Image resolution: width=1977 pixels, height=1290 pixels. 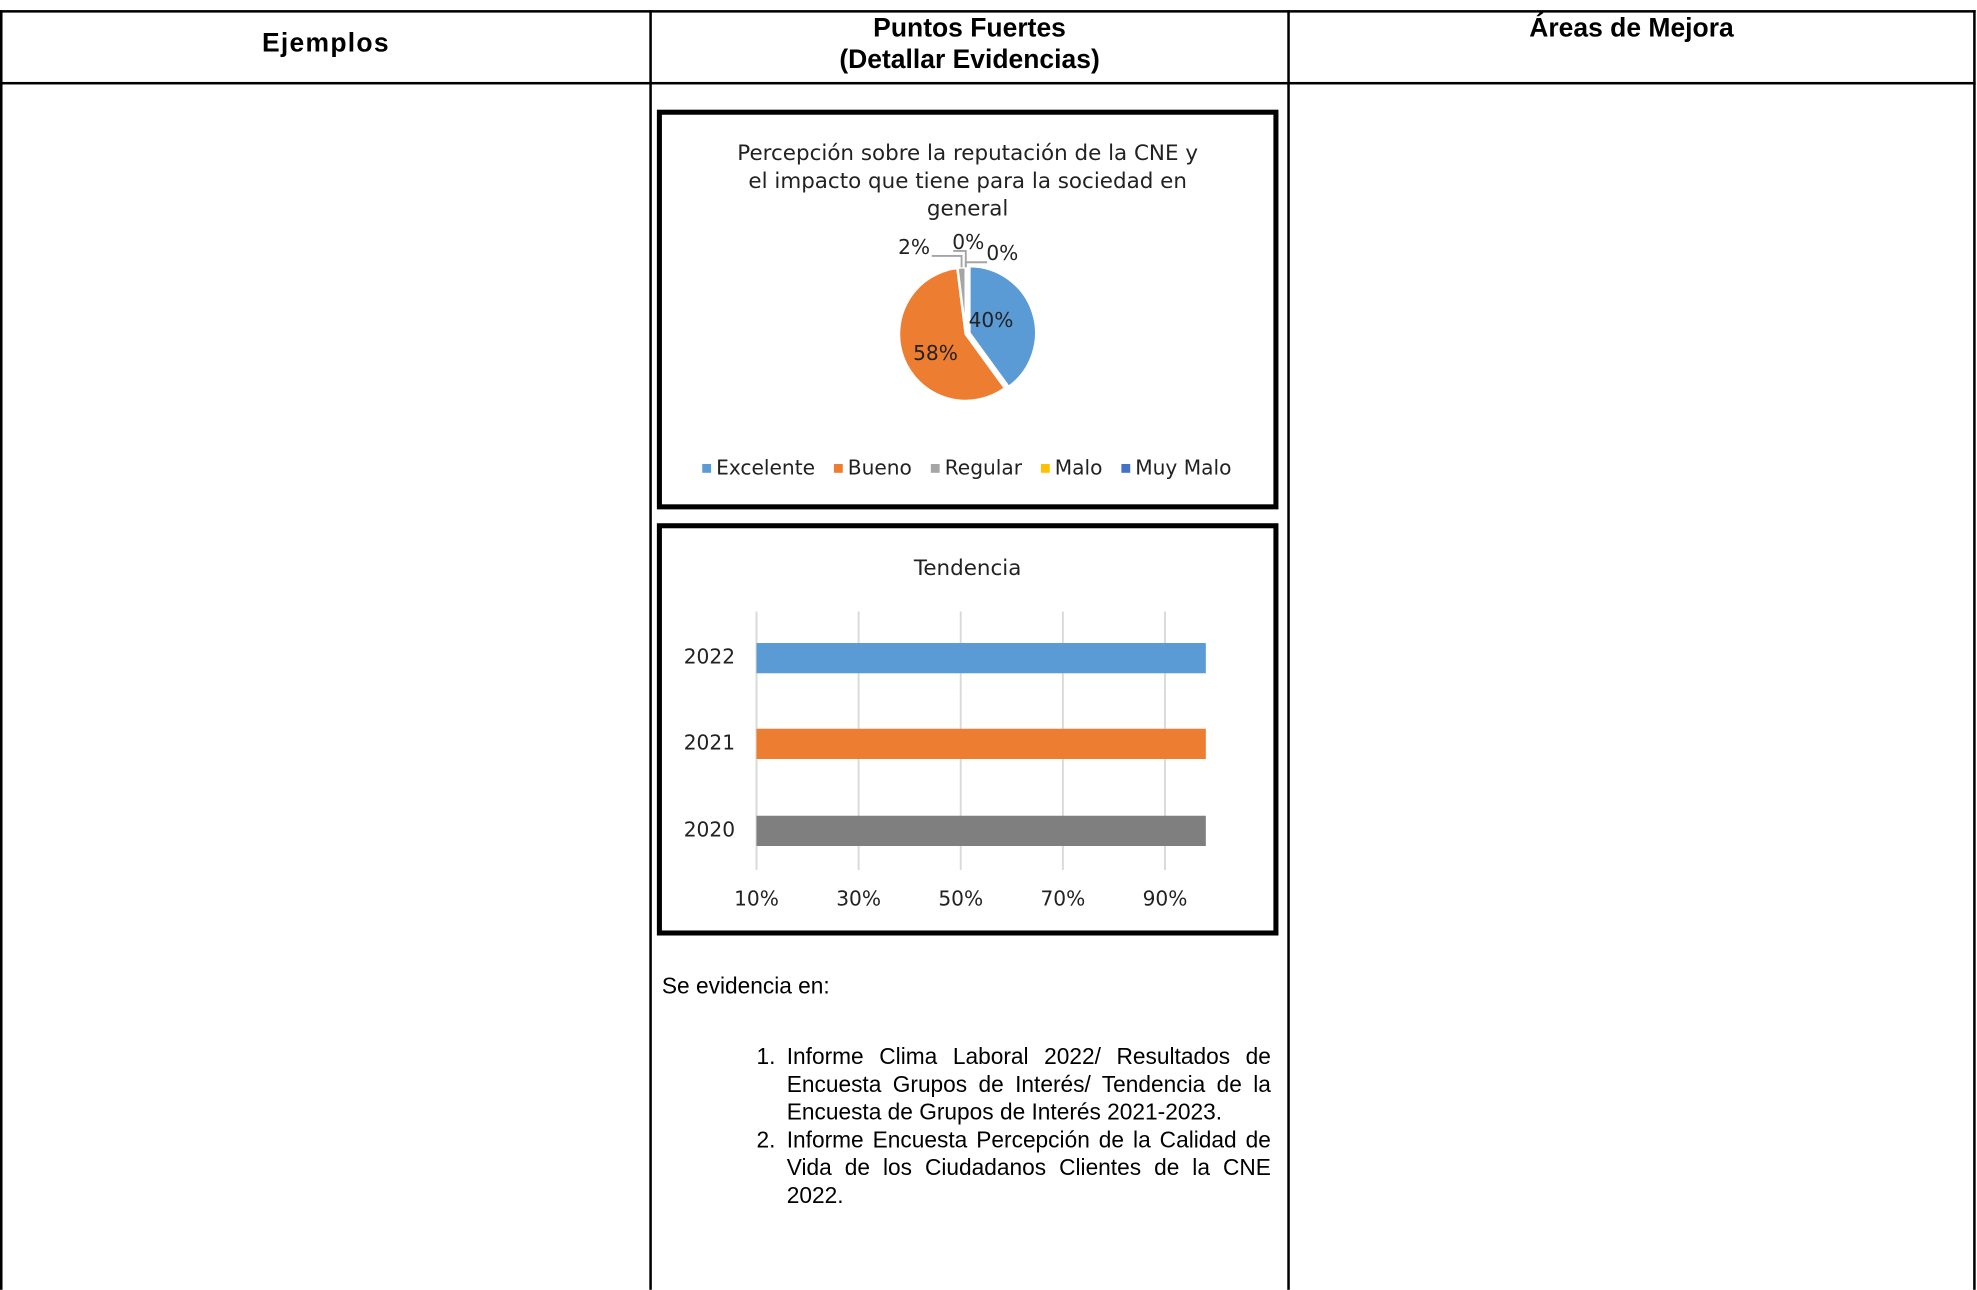 What do you see at coordinates (880, 468) in the screenshot?
I see `legend-label: Bueno` at bounding box center [880, 468].